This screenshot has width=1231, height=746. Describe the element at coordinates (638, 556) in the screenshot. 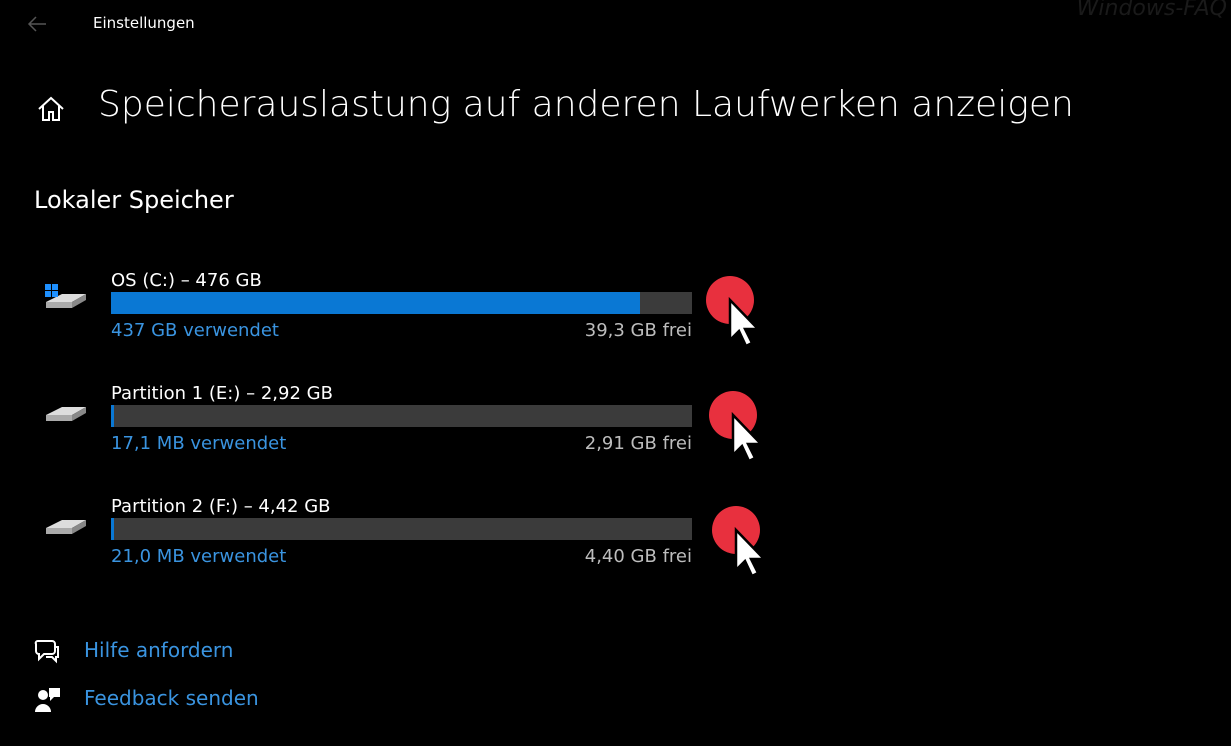

I see `free-space: 4,40 GB frei` at that location.